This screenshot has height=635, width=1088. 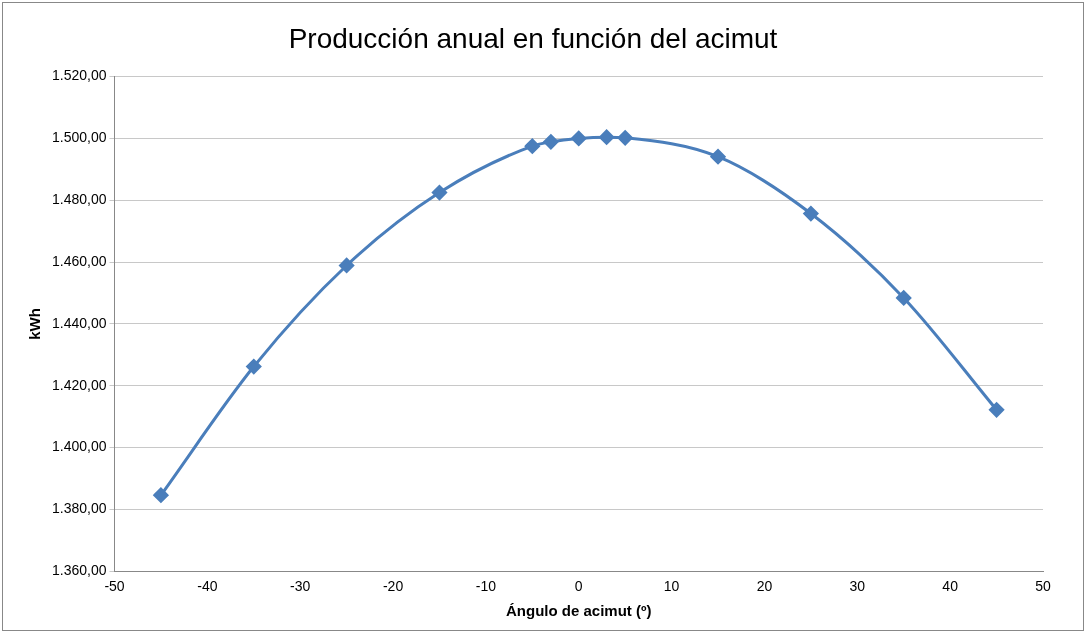 What do you see at coordinates (857, 586) in the screenshot?
I see `x-tick-label: 30` at bounding box center [857, 586].